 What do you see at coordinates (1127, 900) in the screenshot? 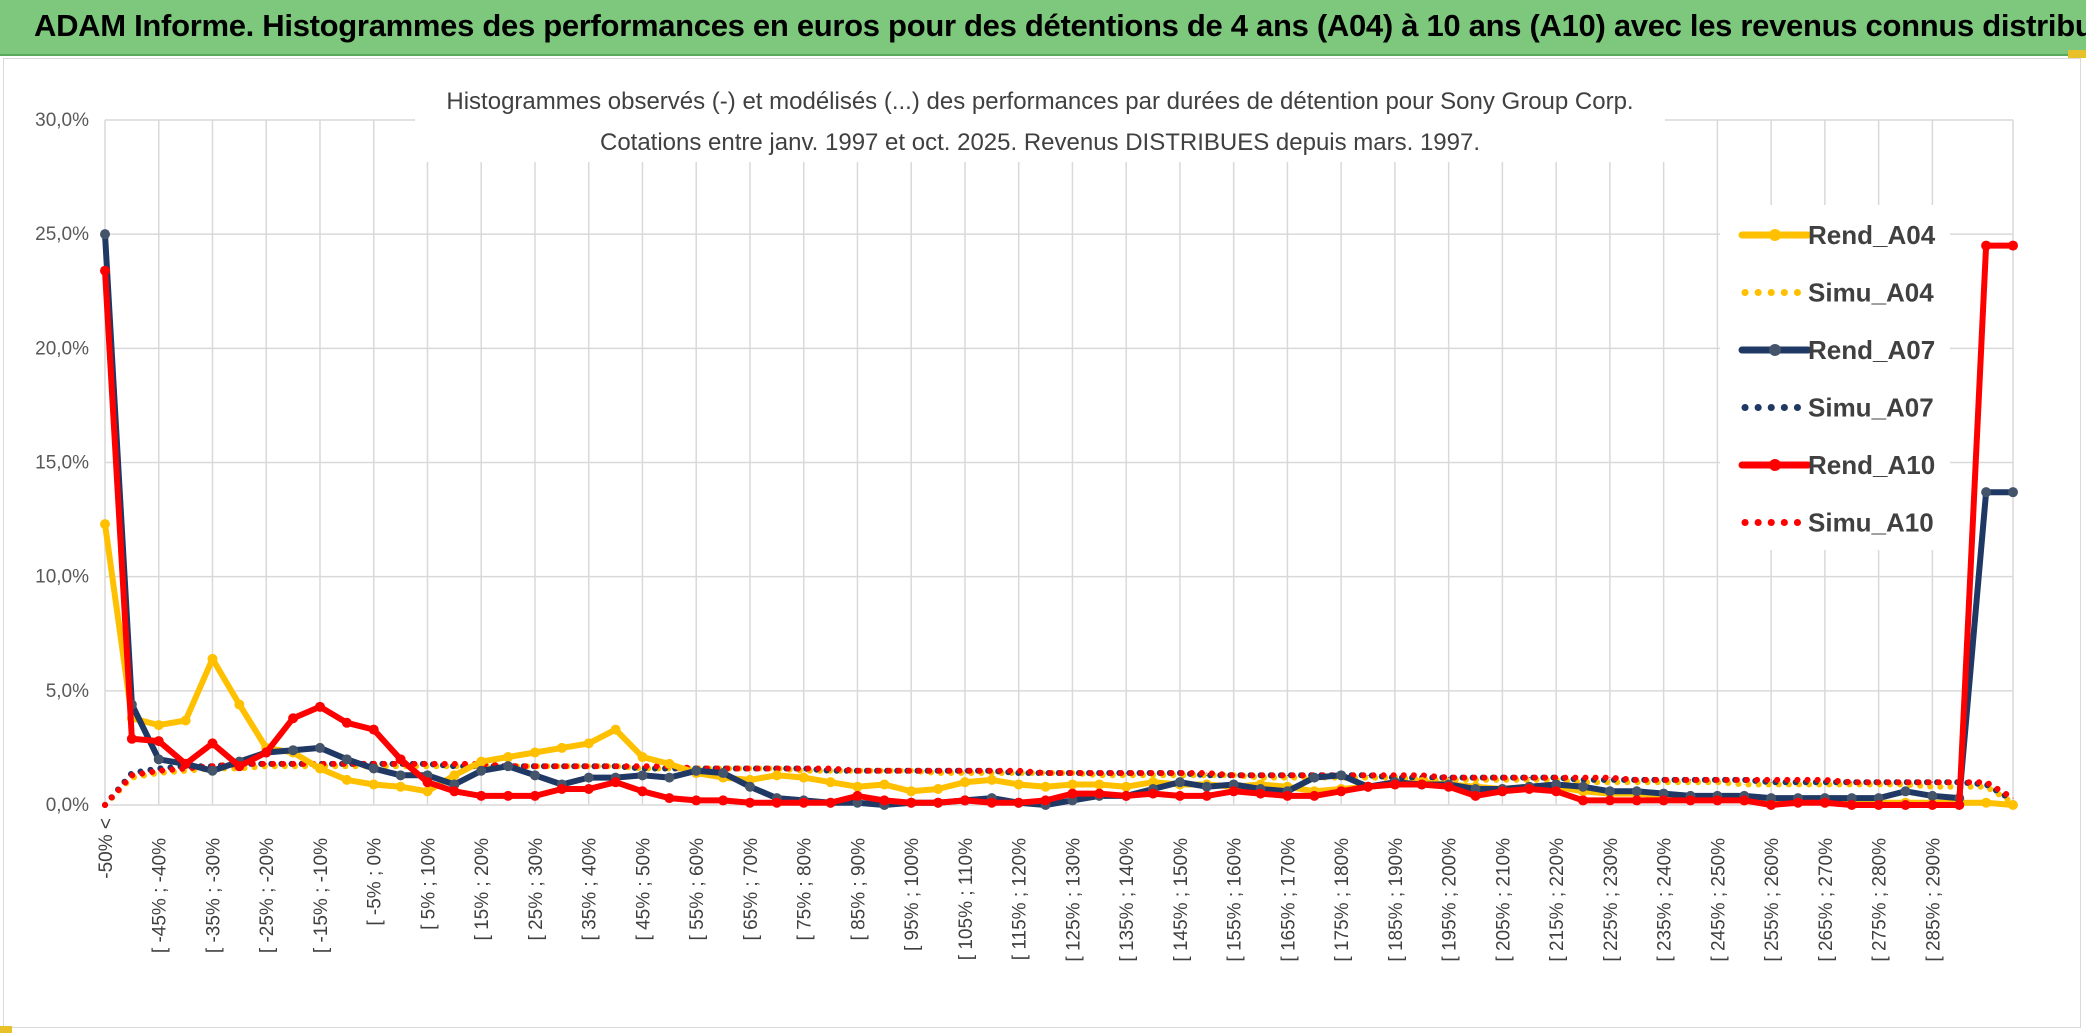
I see `x-tick-label: [ 135% ; 140%` at bounding box center [1127, 900].